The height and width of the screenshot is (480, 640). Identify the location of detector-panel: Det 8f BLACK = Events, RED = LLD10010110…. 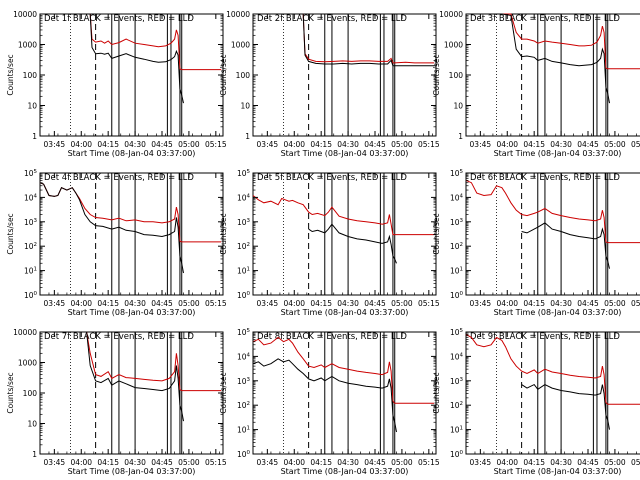
(329, 402).